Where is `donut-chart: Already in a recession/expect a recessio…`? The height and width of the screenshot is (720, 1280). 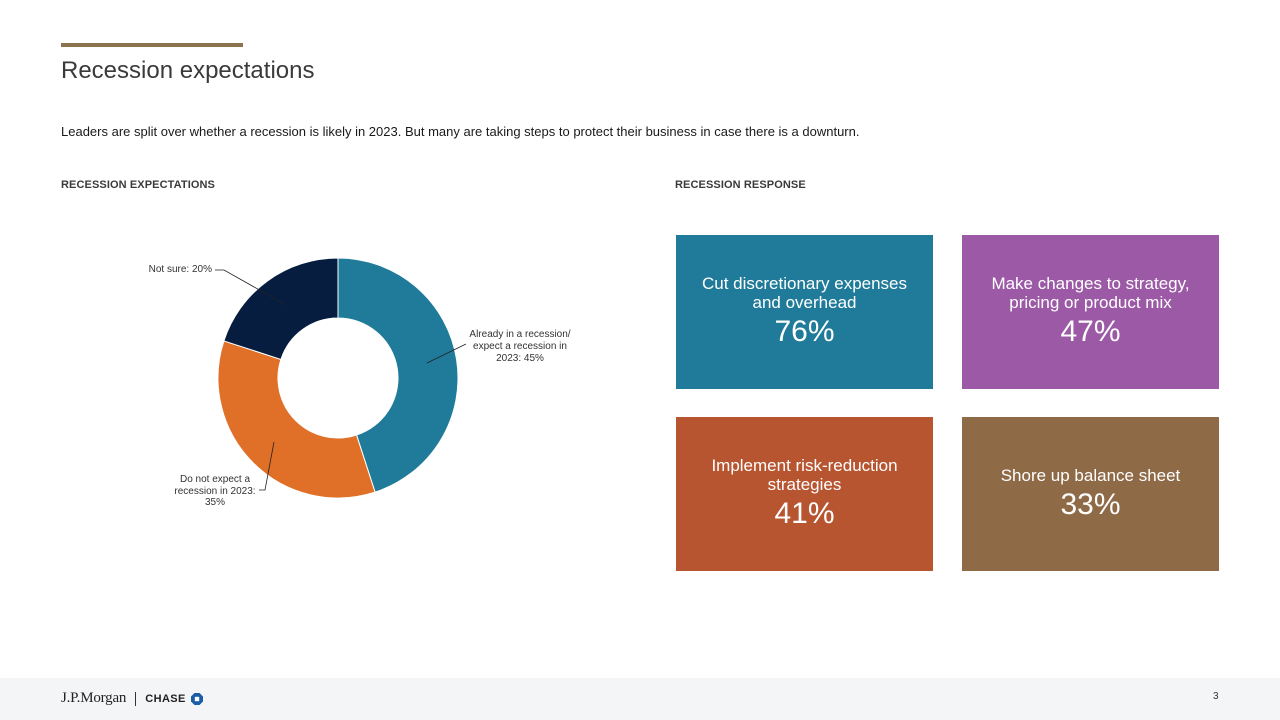 donut-chart: Already in a recession/expect a recessio… is located at coordinates (360, 382).